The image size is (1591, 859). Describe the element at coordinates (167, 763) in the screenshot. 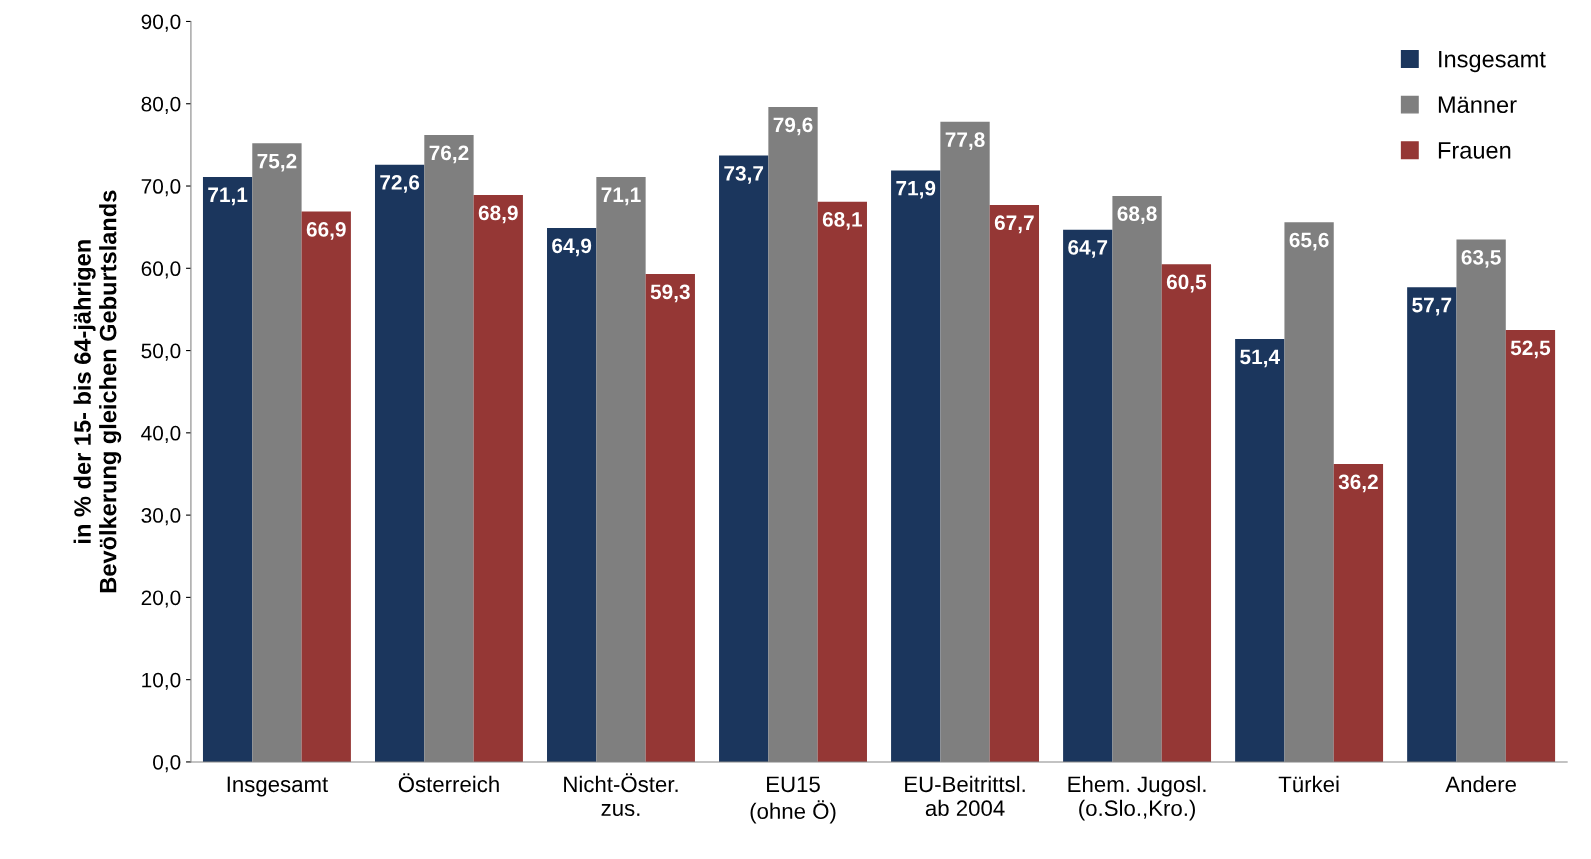

I see `y-tick-label: 0,0` at that location.